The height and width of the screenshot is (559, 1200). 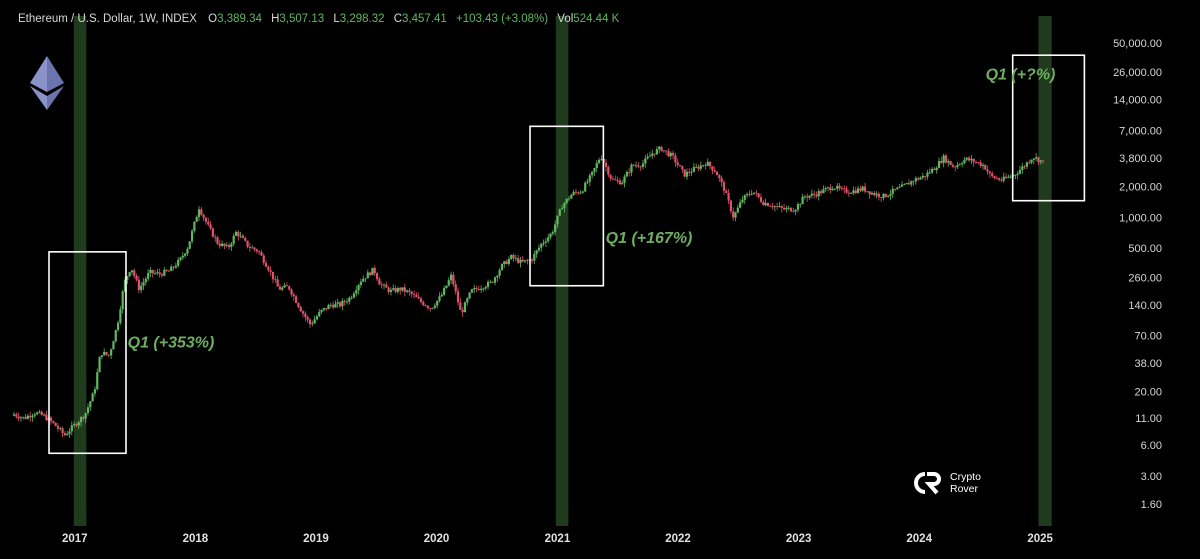 I want to click on crypto-rover-logo-icon, so click(x=927, y=483).